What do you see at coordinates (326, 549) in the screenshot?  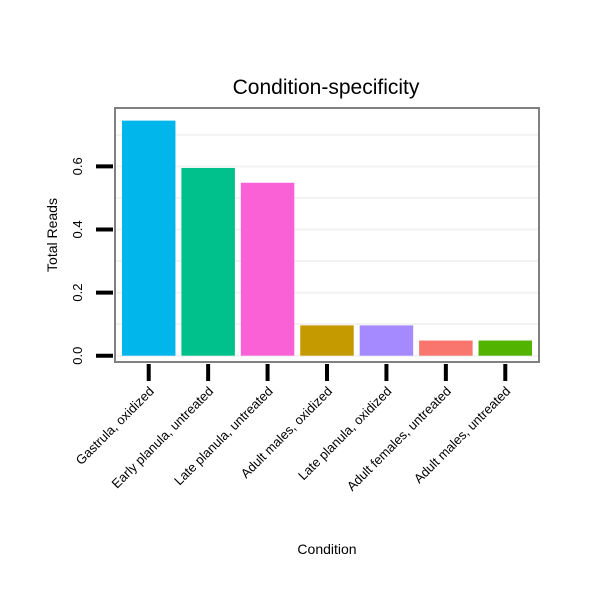 I see `x-axis-title: Condition` at bounding box center [326, 549].